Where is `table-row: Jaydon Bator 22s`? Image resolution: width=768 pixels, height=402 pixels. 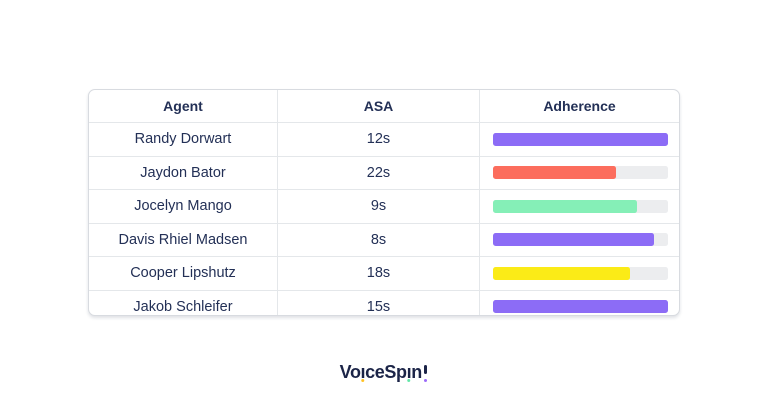 table-row: Jaydon Bator 22s is located at coordinates (384, 172).